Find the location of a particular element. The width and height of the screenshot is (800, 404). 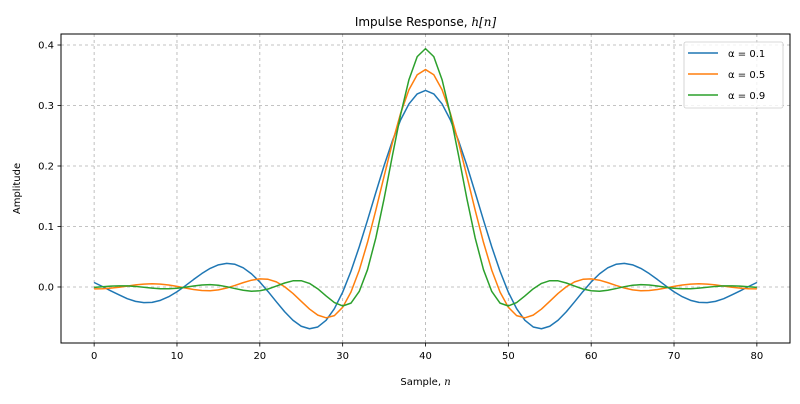

x-tick-label: 60 is located at coordinates (591, 356).